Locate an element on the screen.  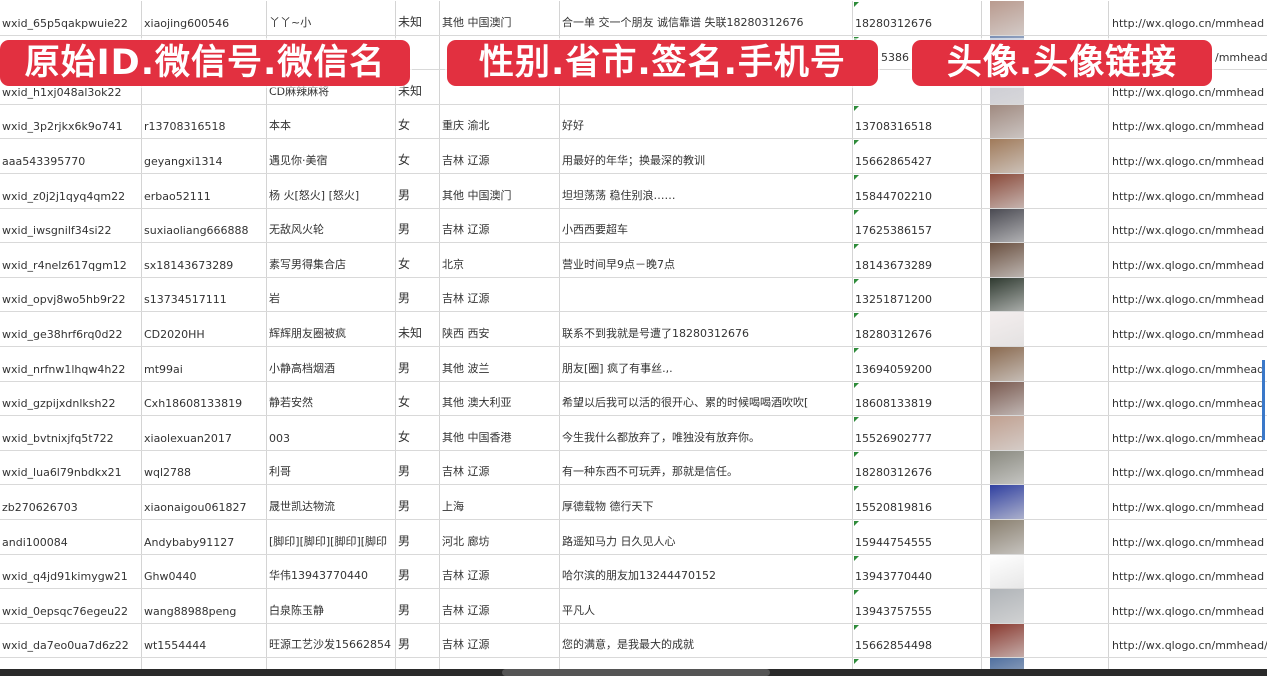
wechat-name-cell: 遇见你·美宿 is located at coordinates (331, 156).